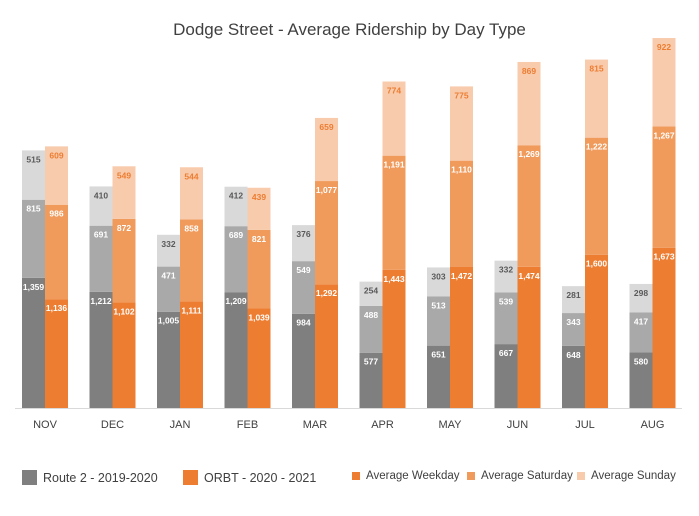 The width and height of the screenshot is (699, 516). Describe the element at coordinates (101, 258) in the screenshot. I see `bar-route2-average-saturday-dec` at that location.